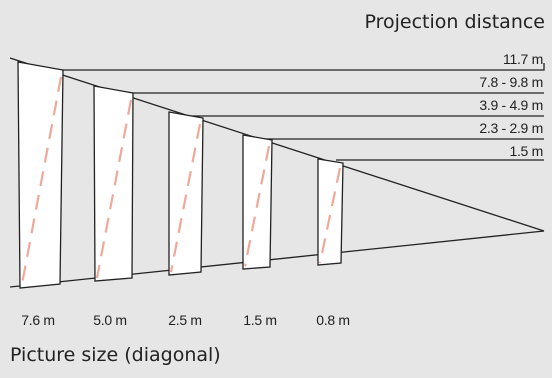 The image size is (552, 378). What do you see at coordinates (277, 259) in the screenshot?
I see `cone-bottom-line` at bounding box center [277, 259].